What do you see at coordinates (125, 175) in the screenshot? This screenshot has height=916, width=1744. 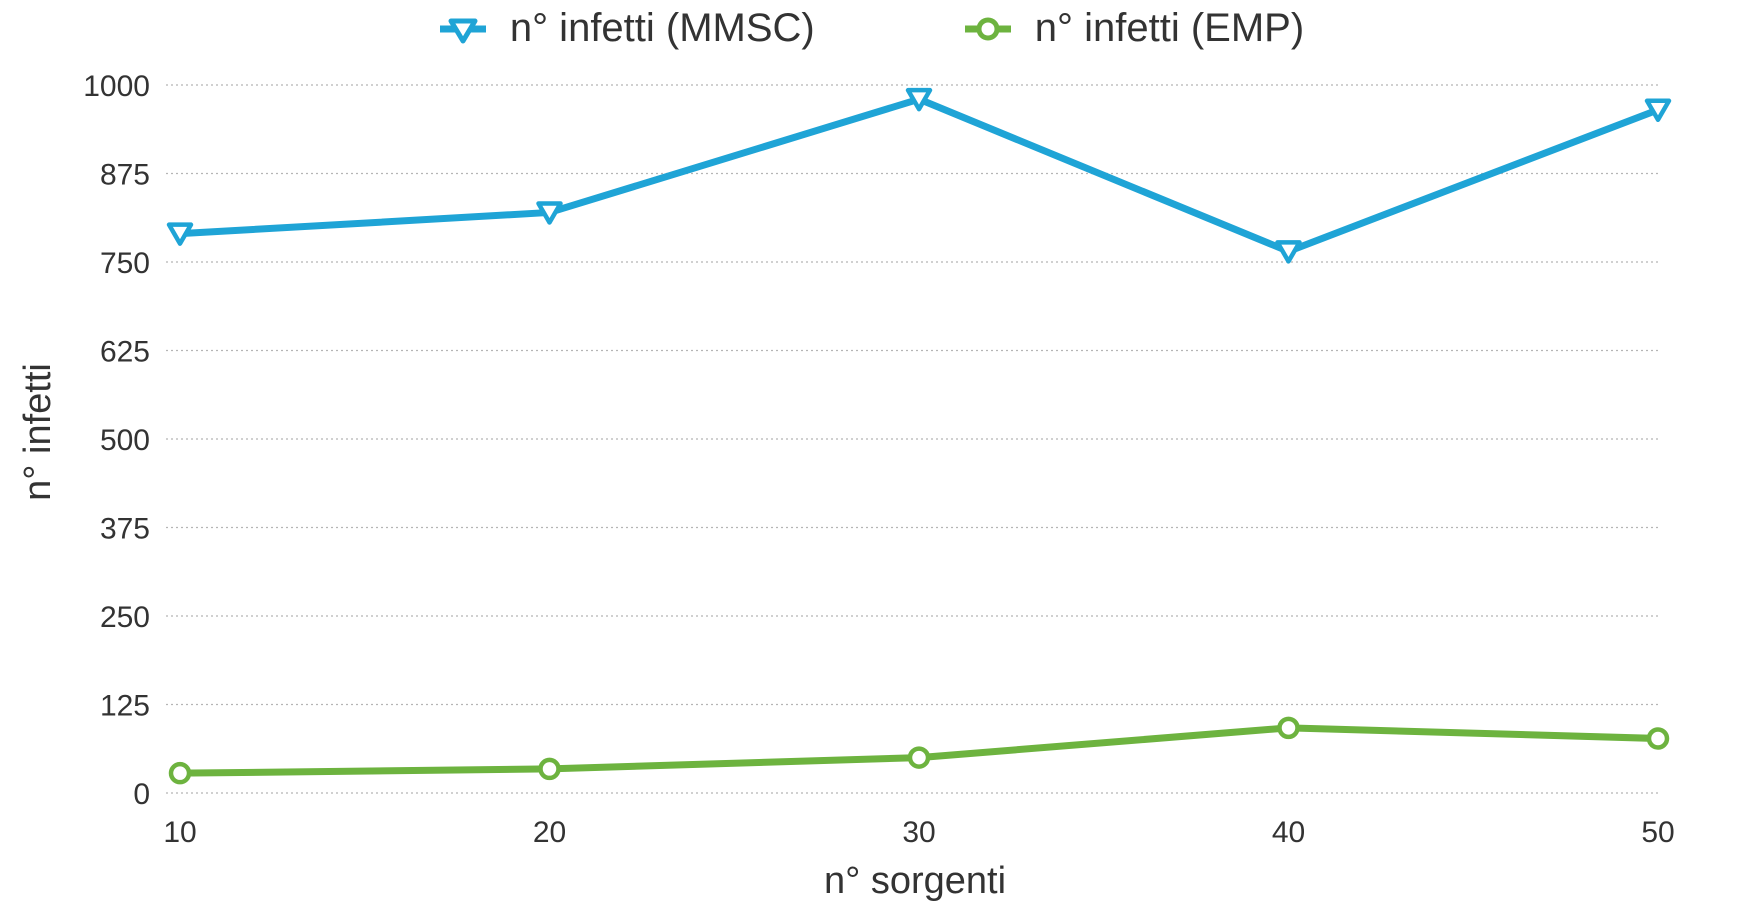 I see `y-tick-label: 875` at bounding box center [125, 175].